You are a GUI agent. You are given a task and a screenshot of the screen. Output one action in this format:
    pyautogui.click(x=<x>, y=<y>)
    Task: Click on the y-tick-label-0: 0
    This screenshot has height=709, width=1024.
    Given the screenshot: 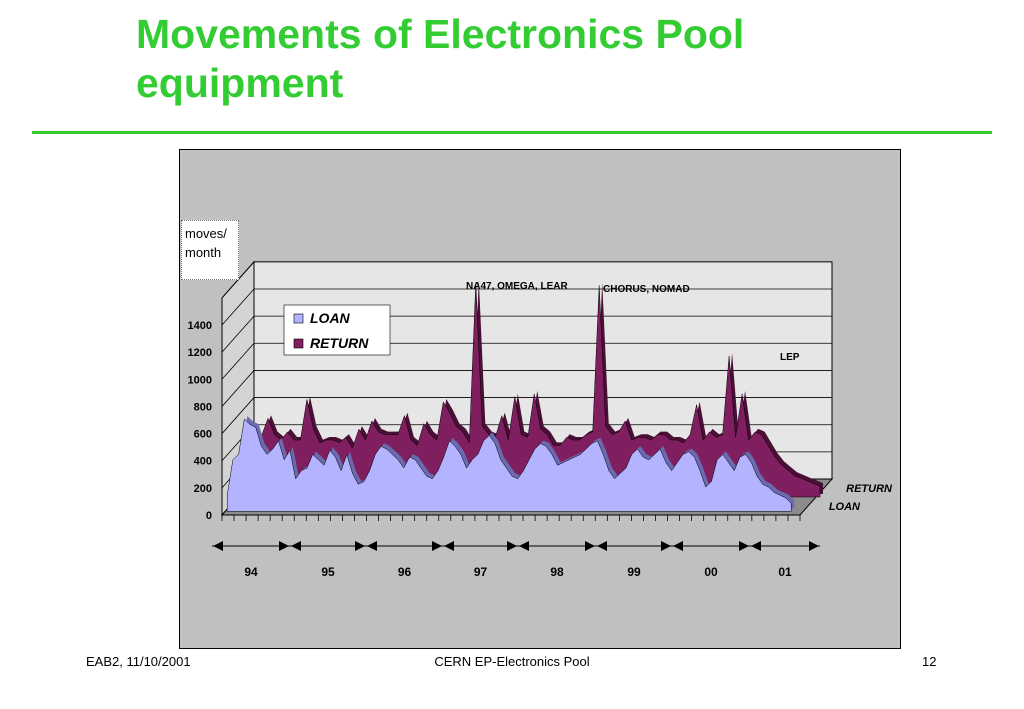 What is the action you would take?
    pyautogui.click(x=209, y=516)
    